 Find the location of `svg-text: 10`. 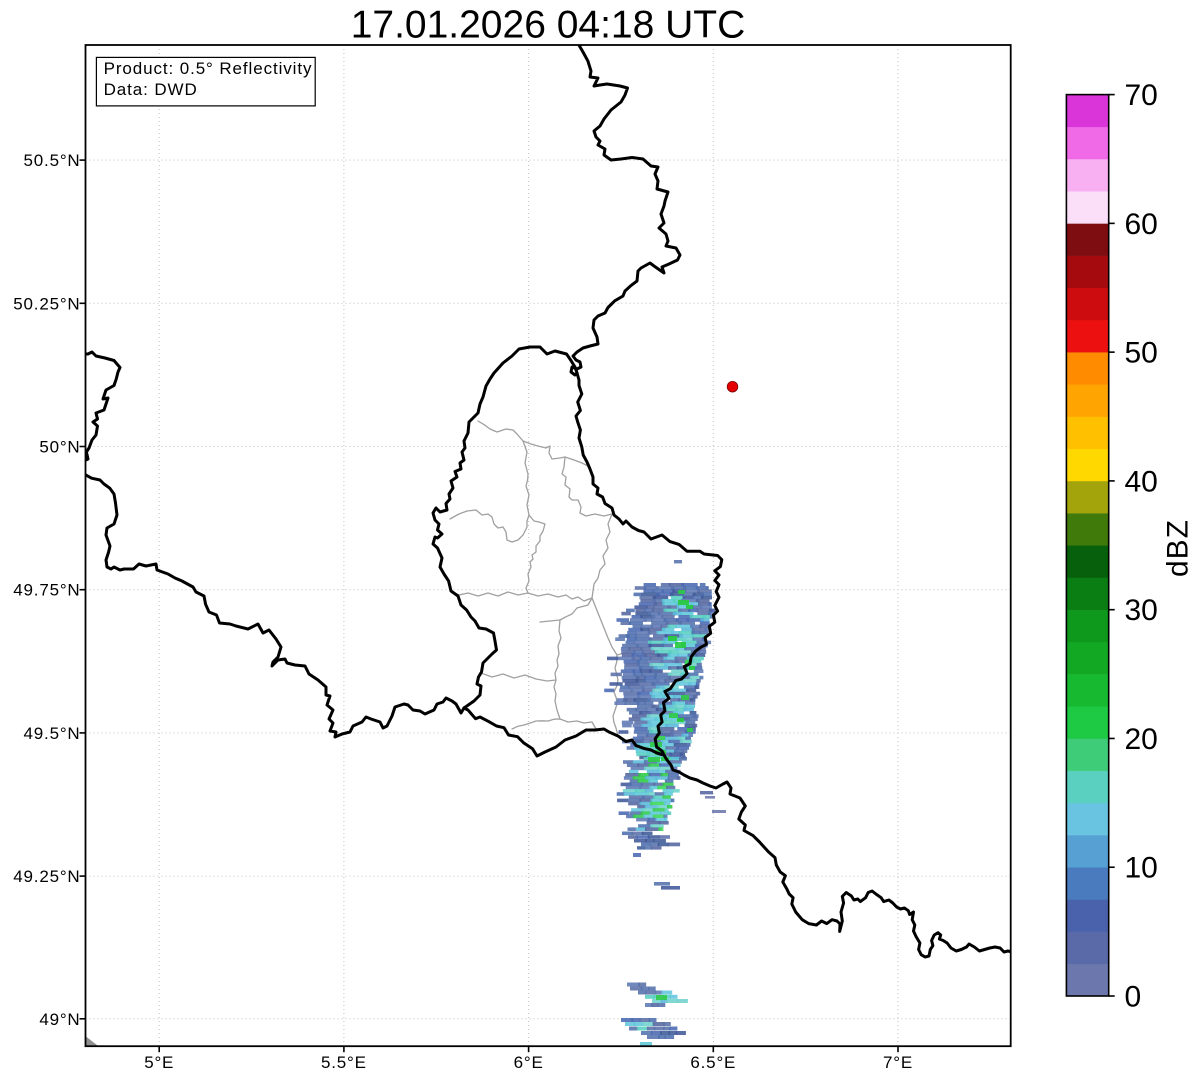

svg-text: 10 is located at coordinates (1141, 868).